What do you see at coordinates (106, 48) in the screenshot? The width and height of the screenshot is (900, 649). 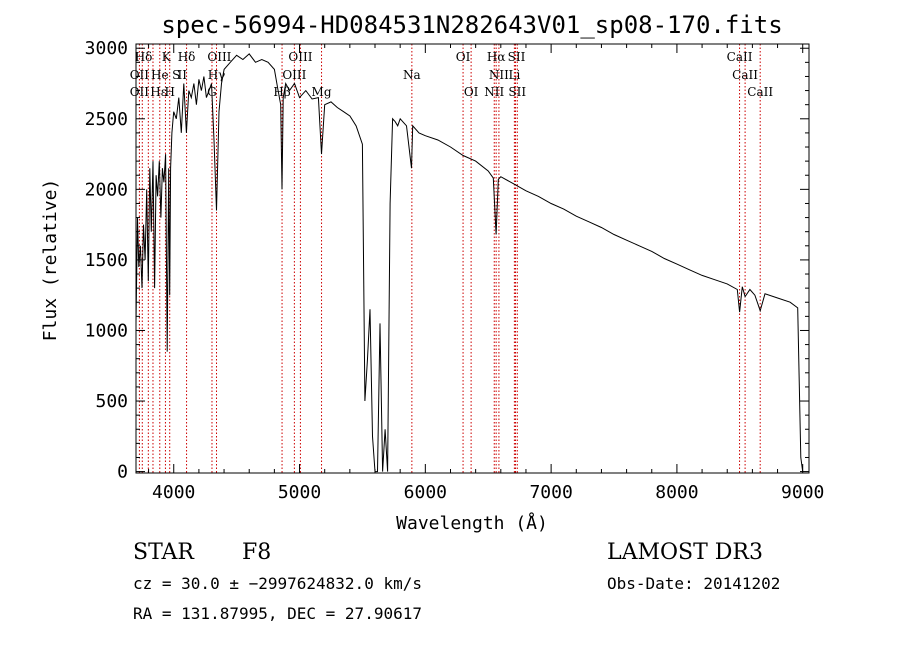 I see `y-tick-label: 3000` at bounding box center [106, 48].